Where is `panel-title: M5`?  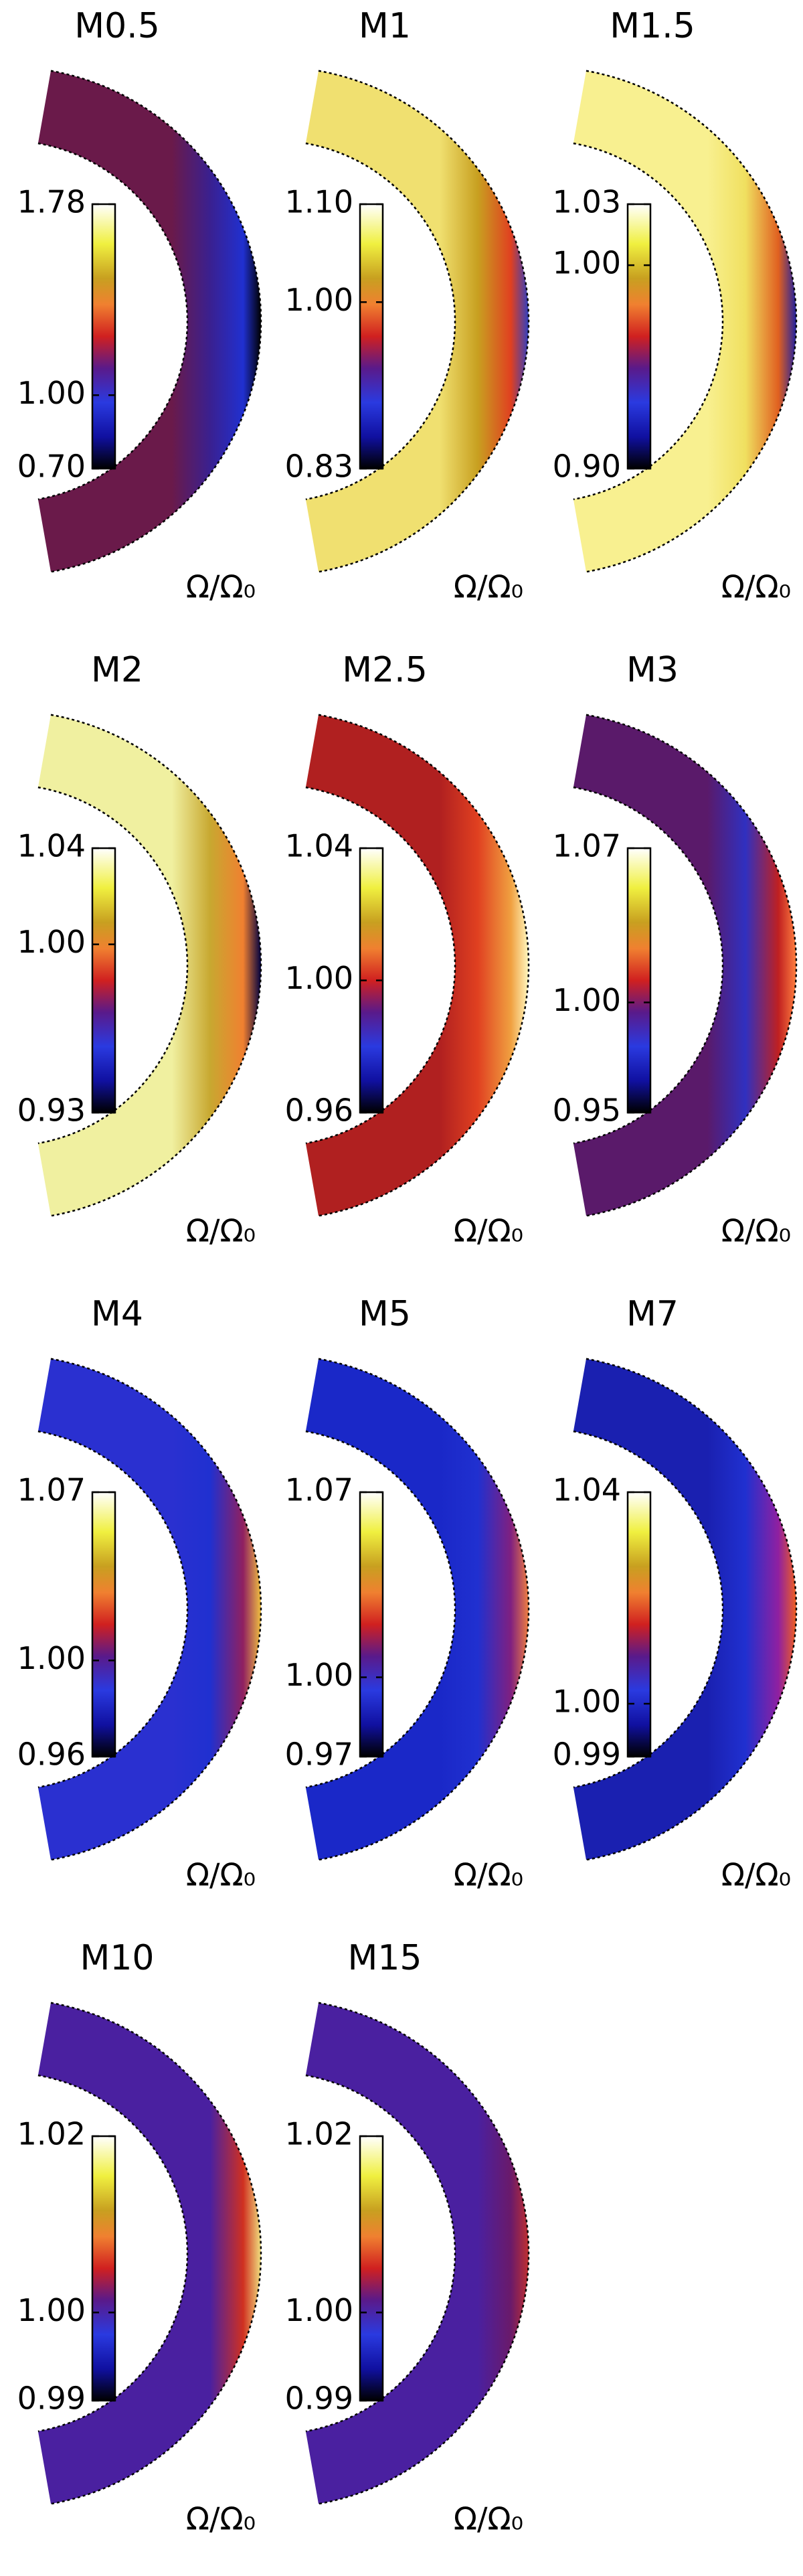
panel-title: M5 is located at coordinates (385, 1314).